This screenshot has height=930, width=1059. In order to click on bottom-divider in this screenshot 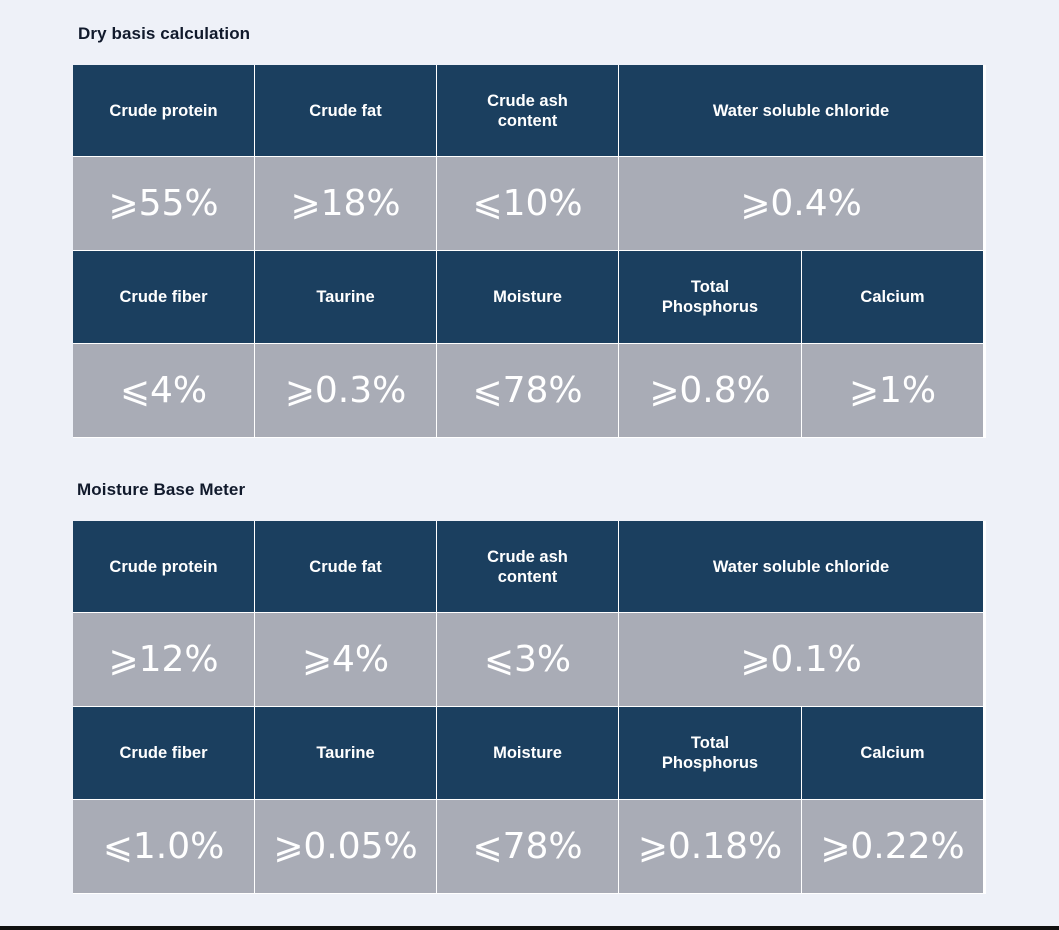, I will do `click(529, 928)`.